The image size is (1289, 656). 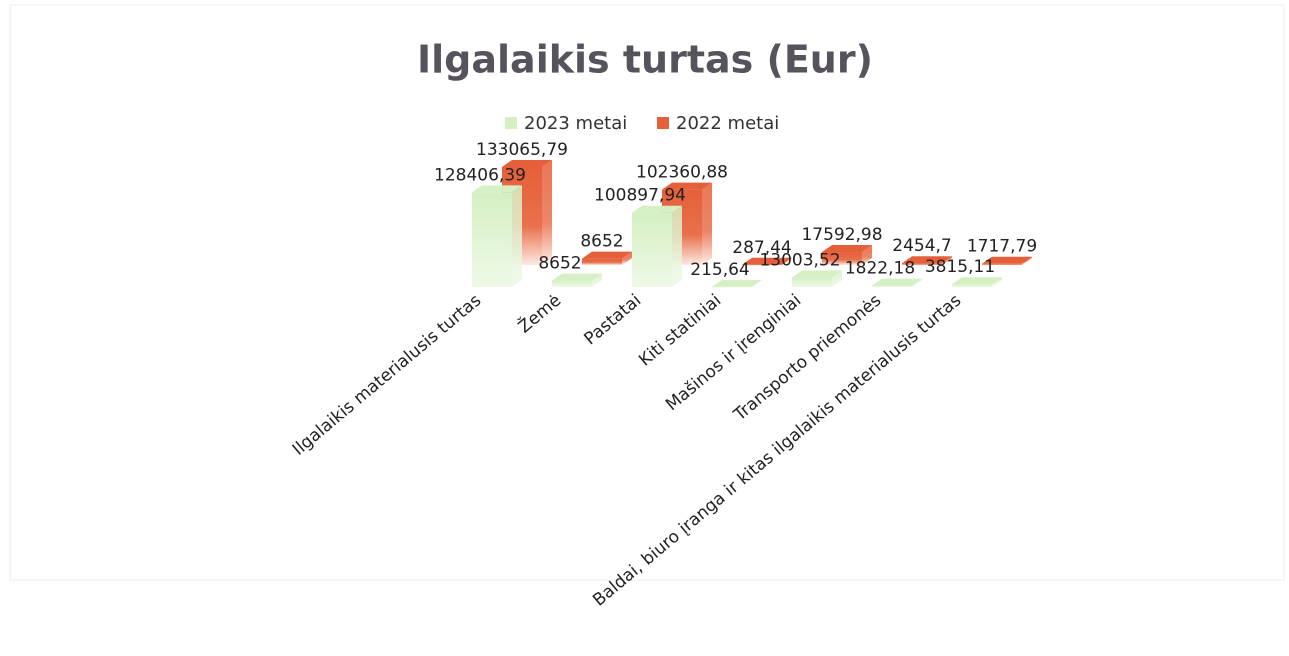 I want to click on data-label: 1822,18, so click(x=880, y=269).